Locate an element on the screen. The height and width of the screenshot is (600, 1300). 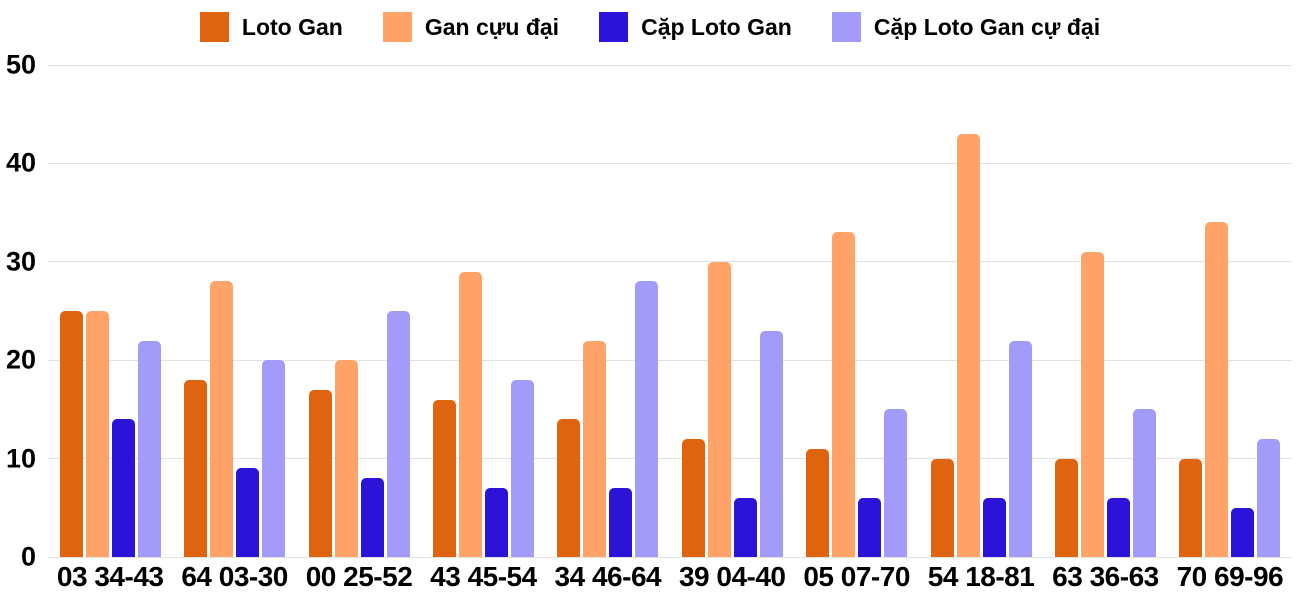
x-axis-label: 03 34-43 is located at coordinates (110, 576).